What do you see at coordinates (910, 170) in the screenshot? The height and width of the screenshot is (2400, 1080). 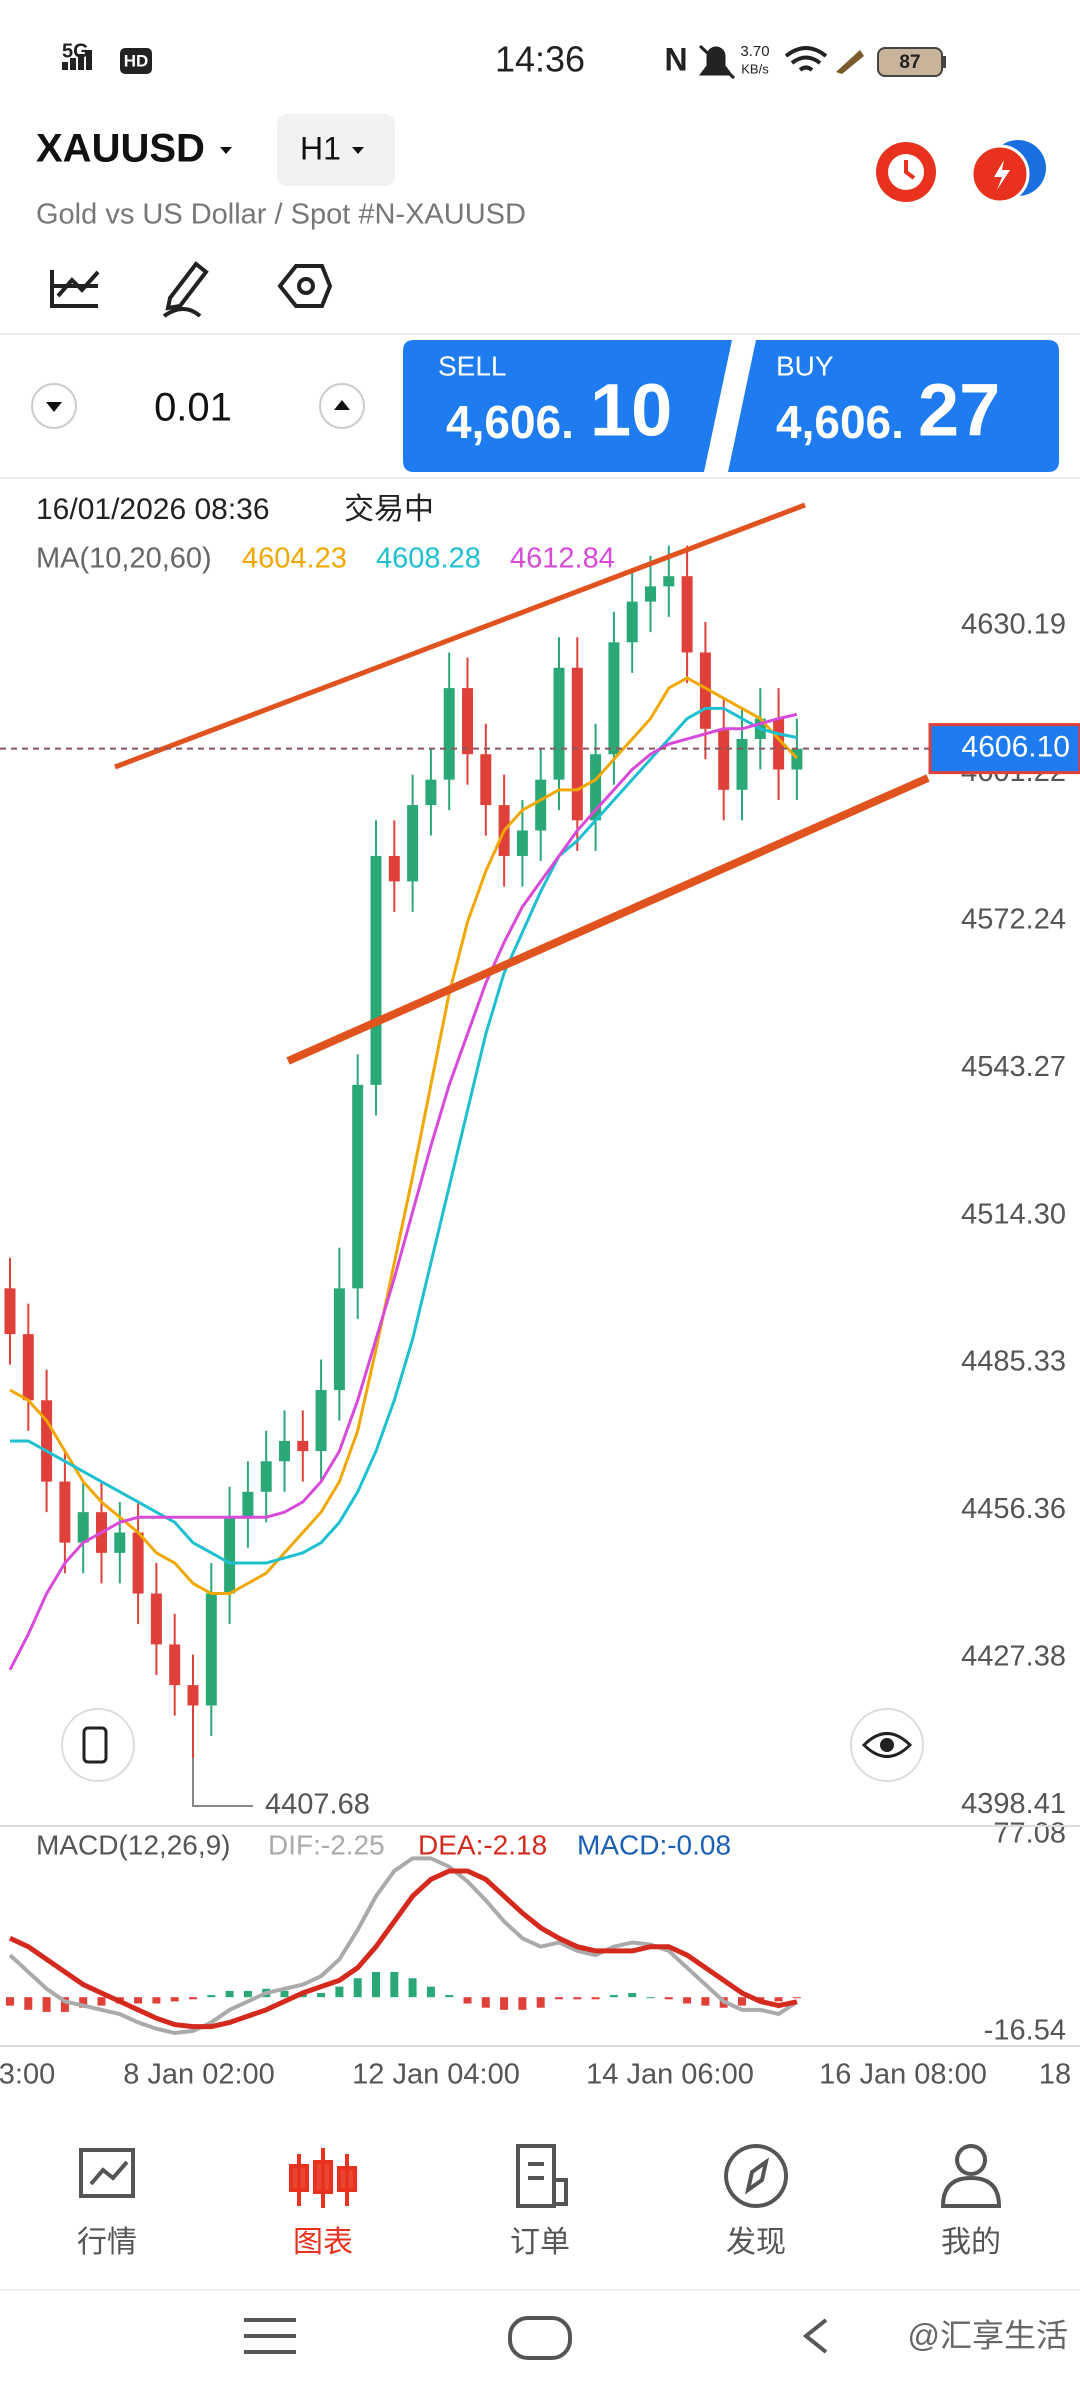 I see `clock-hand` at bounding box center [910, 170].